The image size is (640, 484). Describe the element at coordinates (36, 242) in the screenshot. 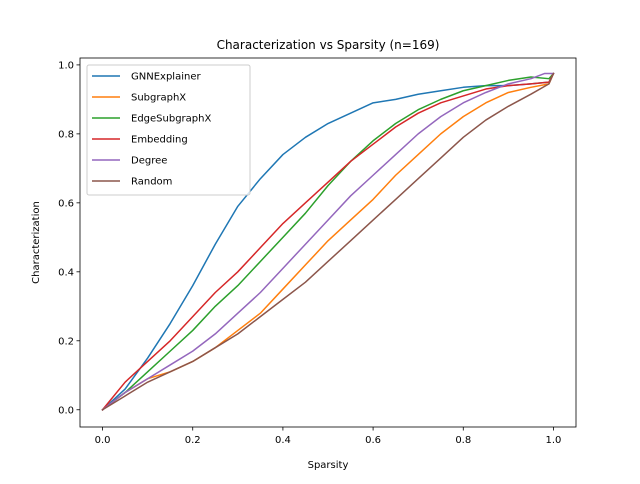

I see `y-axis-label: Characterization` at that location.